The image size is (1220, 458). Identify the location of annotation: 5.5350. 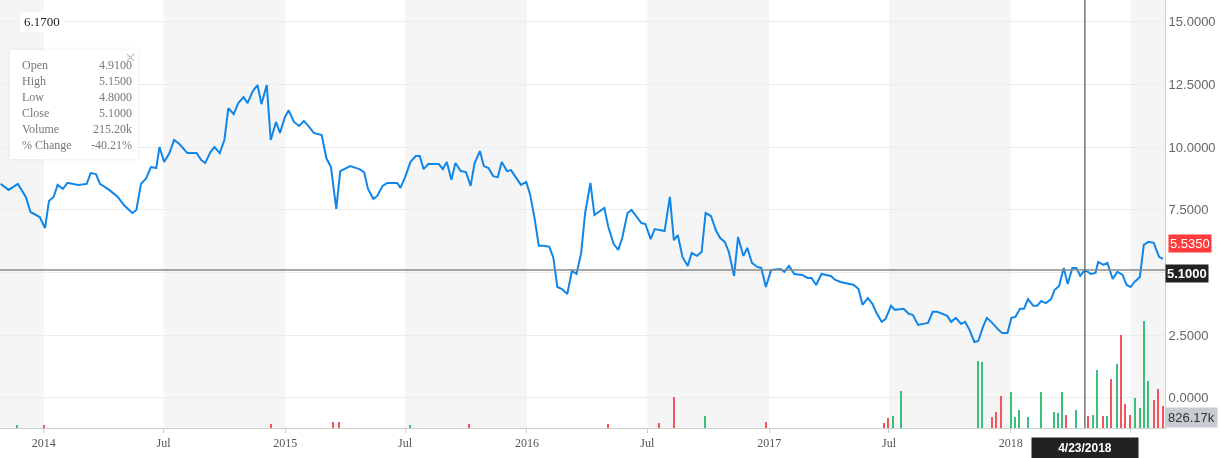
(1190, 243).